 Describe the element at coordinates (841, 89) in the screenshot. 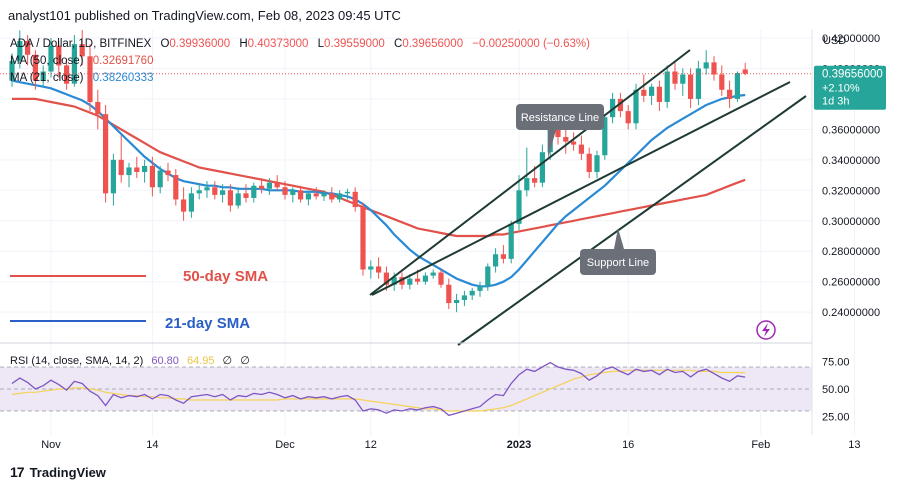

I see `last-price-change: +2.10%` at that location.